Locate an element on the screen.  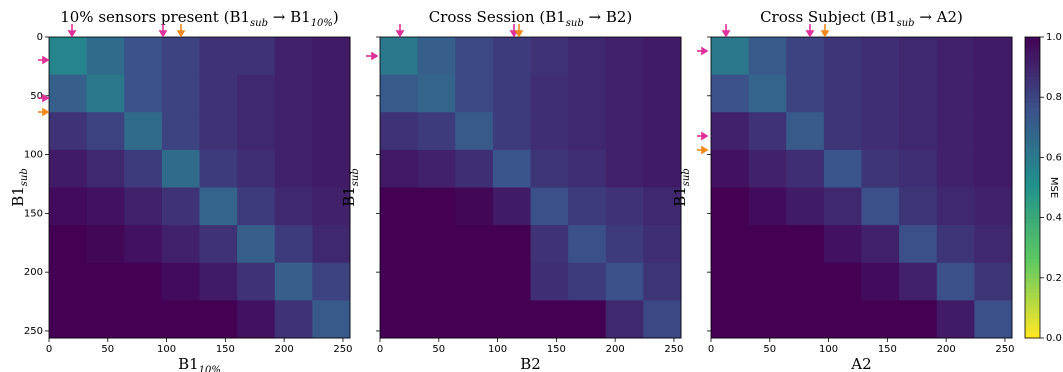
x-tick-label: 50 is located at coordinates (107, 349).